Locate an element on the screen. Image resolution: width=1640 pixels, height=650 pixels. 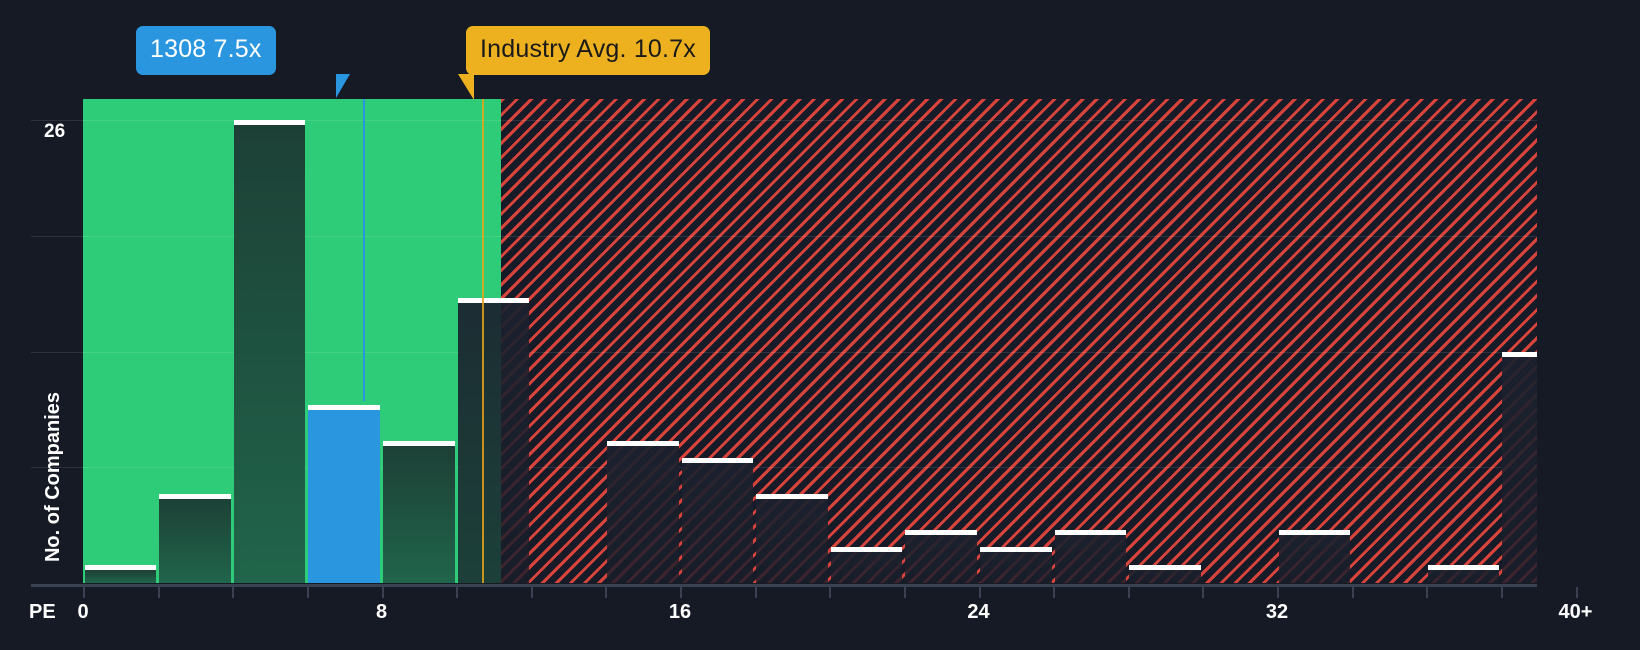
x-axis-tick-label: 0 is located at coordinates (83, 612).